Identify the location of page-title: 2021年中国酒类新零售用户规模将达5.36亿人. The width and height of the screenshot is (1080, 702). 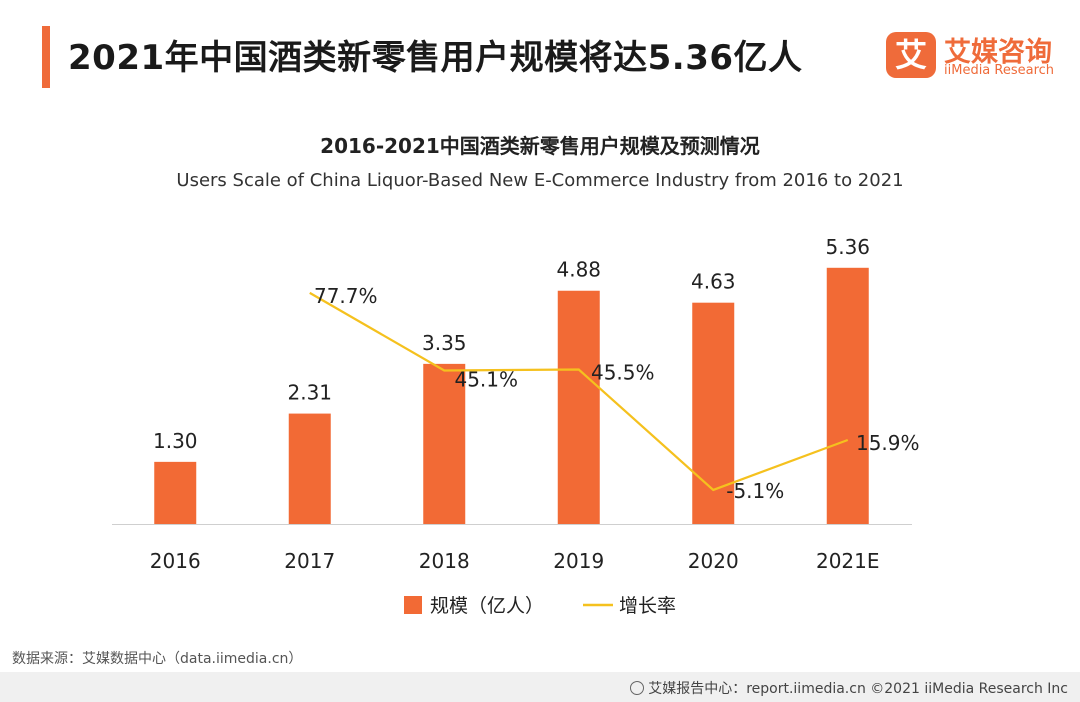
(435, 58).